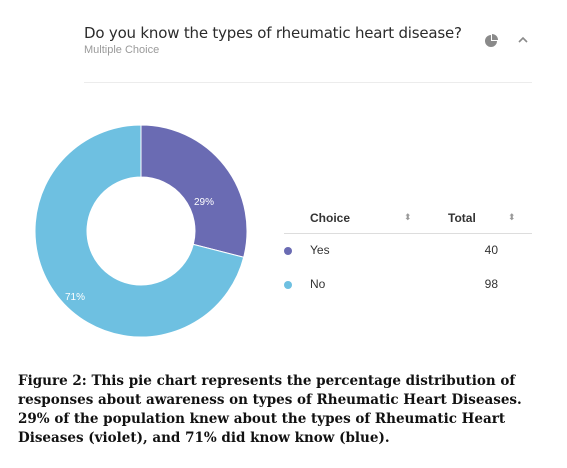  Describe the element at coordinates (318, 284) in the screenshot. I see `row-label: No` at that location.